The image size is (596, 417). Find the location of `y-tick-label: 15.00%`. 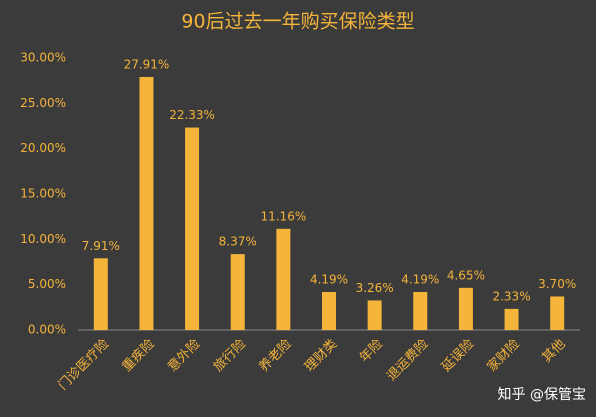

y-tick-label: 15.00% is located at coordinates (43, 194).